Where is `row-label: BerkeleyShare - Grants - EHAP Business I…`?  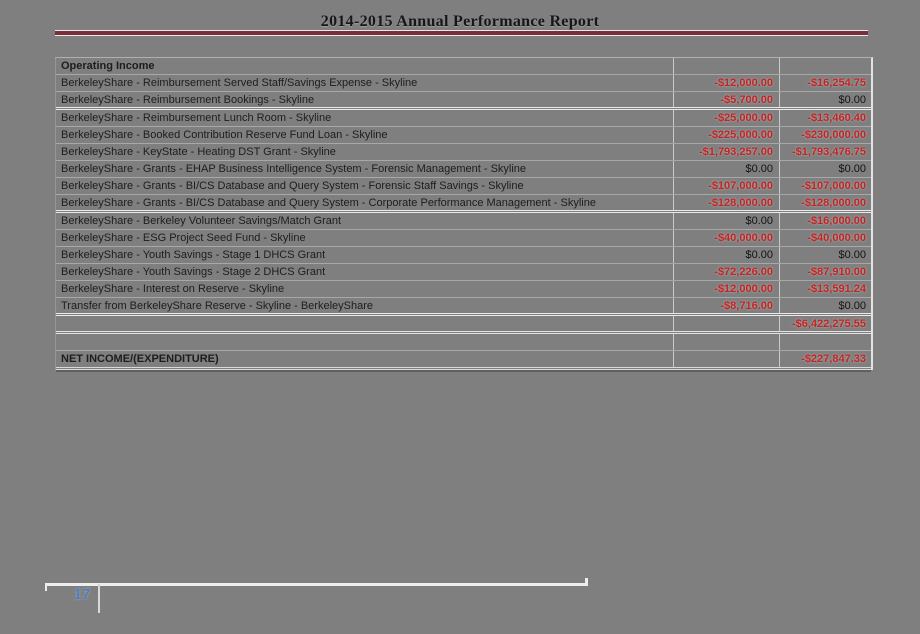
row-label: BerkeleyShare - Grants - EHAP Business I… is located at coordinates (294, 169).